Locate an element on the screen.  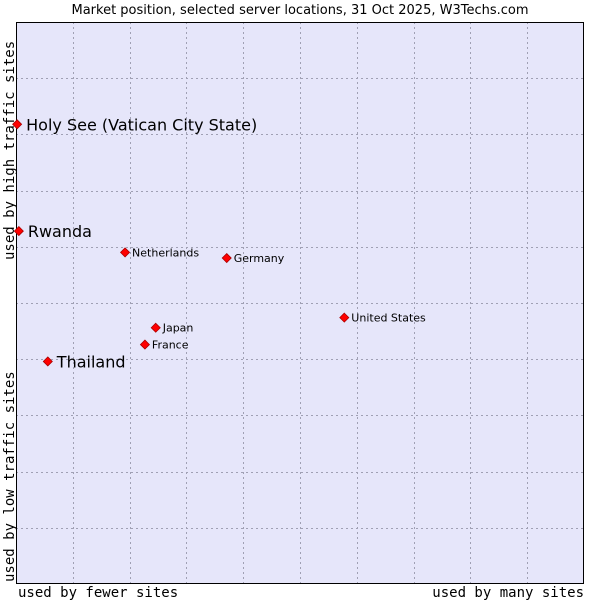
point-label: Germany is located at coordinates (259, 258).